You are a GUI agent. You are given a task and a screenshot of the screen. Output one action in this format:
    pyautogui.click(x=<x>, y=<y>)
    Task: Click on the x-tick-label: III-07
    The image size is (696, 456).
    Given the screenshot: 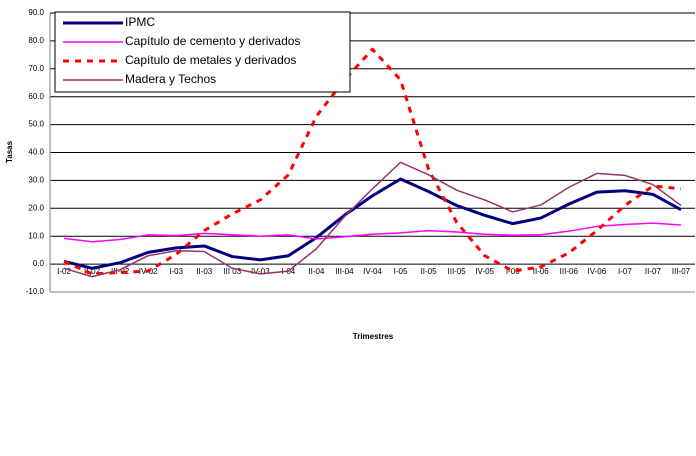 What is the action you would take?
    pyautogui.click(x=681, y=271)
    